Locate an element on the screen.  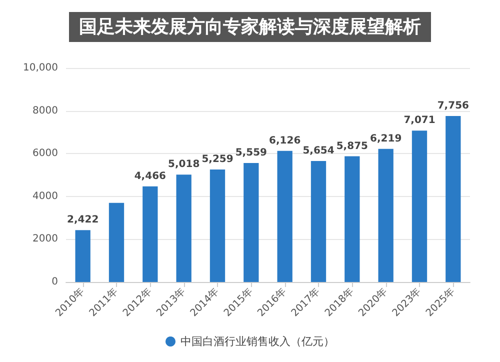
y-tick-label: 10,000 is located at coordinates (40, 68).